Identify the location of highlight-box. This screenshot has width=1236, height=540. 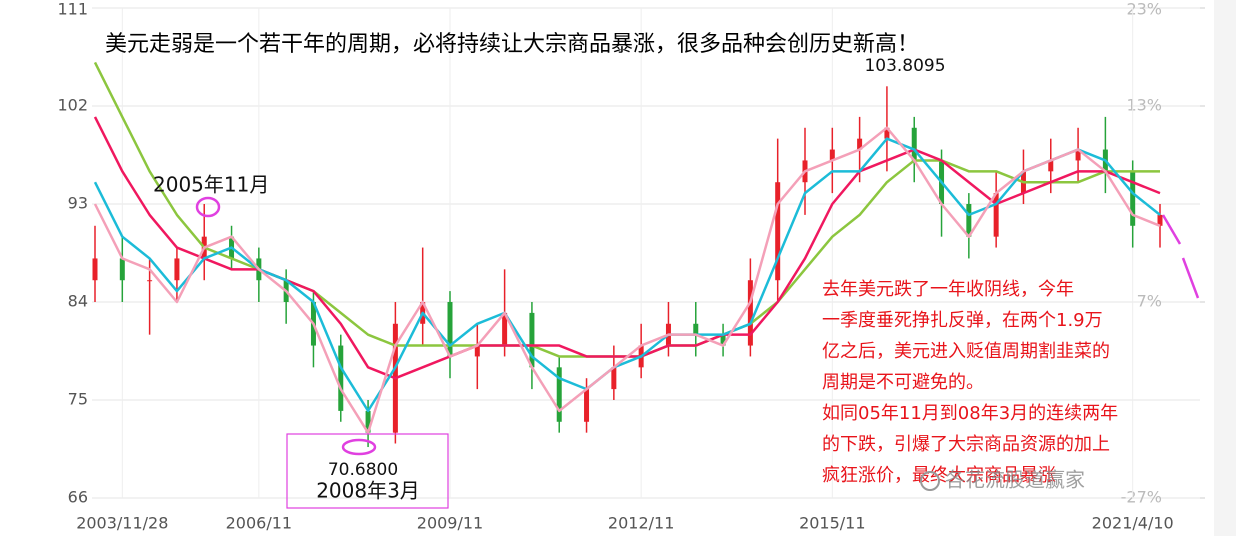
(367, 471).